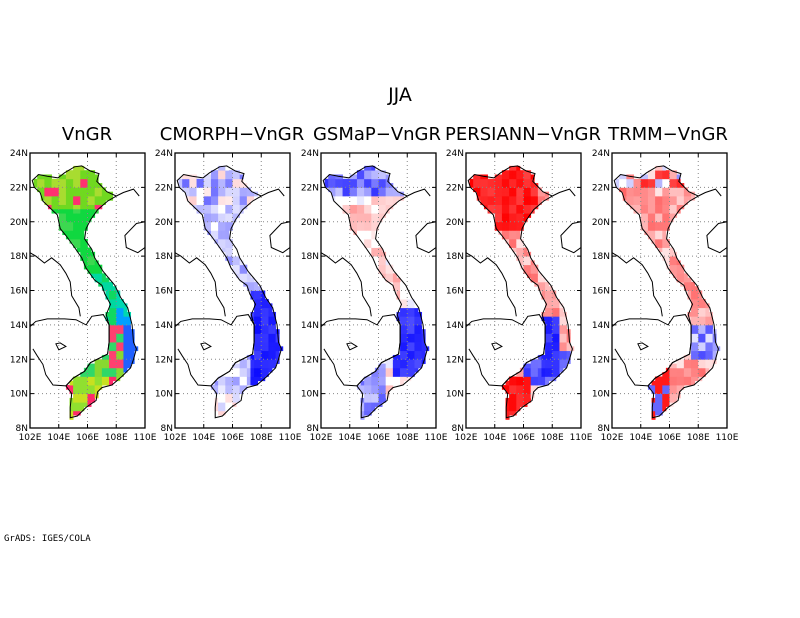 The image size is (800, 618). Describe the element at coordinates (164, 326) in the screenshot. I see `y-tick-label: 14N` at that location.